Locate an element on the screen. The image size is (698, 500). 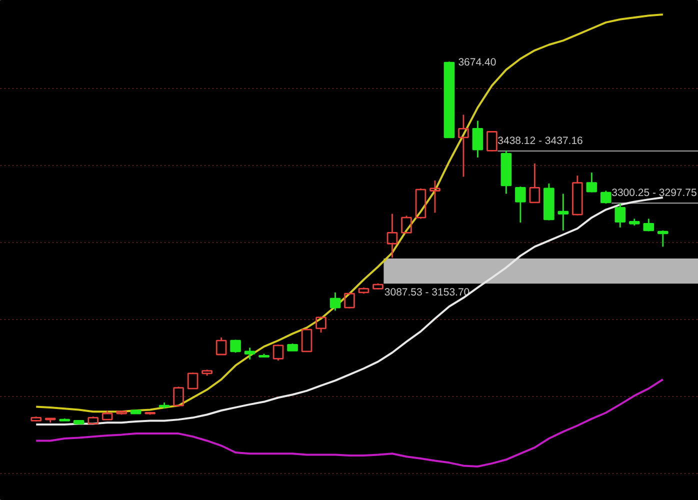
annotation: 3674.40 is located at coordinates (477, 62).